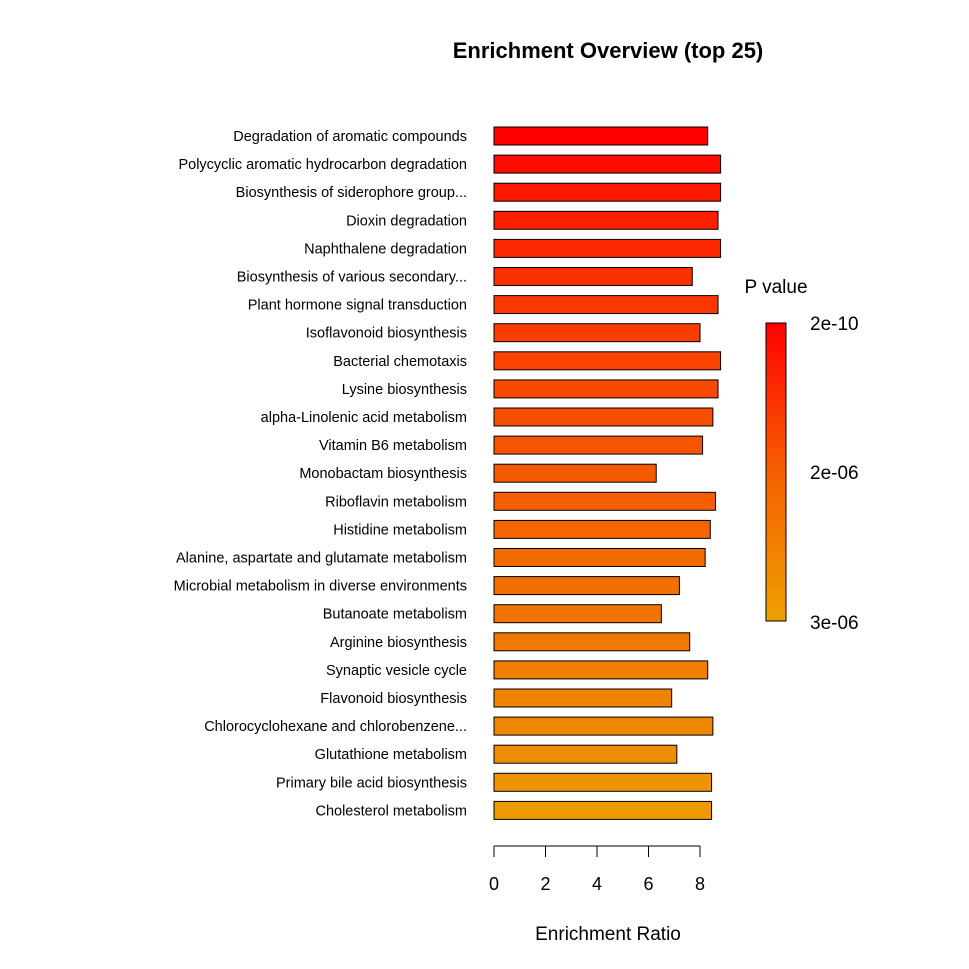 This screenshot has height=969, width=969. Describe the element at coordinates (364, 418) in the screenshot. I see `category-label: alpha-Linolenic acid metabolism` at that location.